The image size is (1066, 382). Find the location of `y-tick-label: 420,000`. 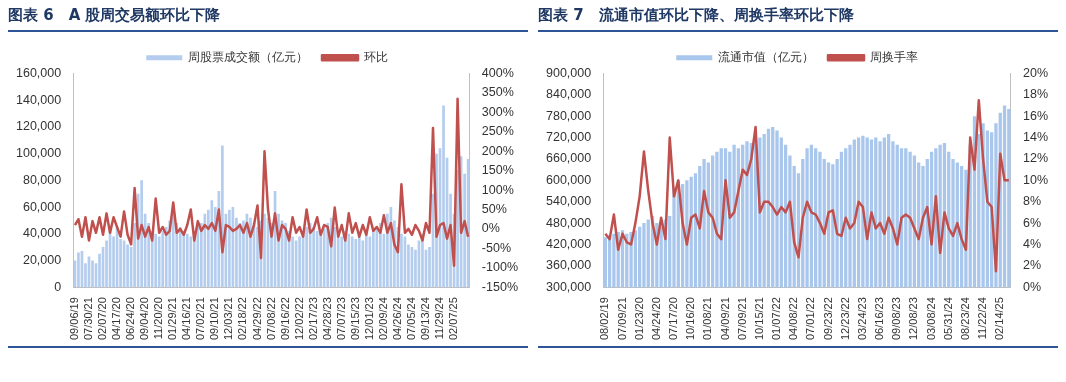

y-tick-label: 420,000 is located at coordinates (569, 243).